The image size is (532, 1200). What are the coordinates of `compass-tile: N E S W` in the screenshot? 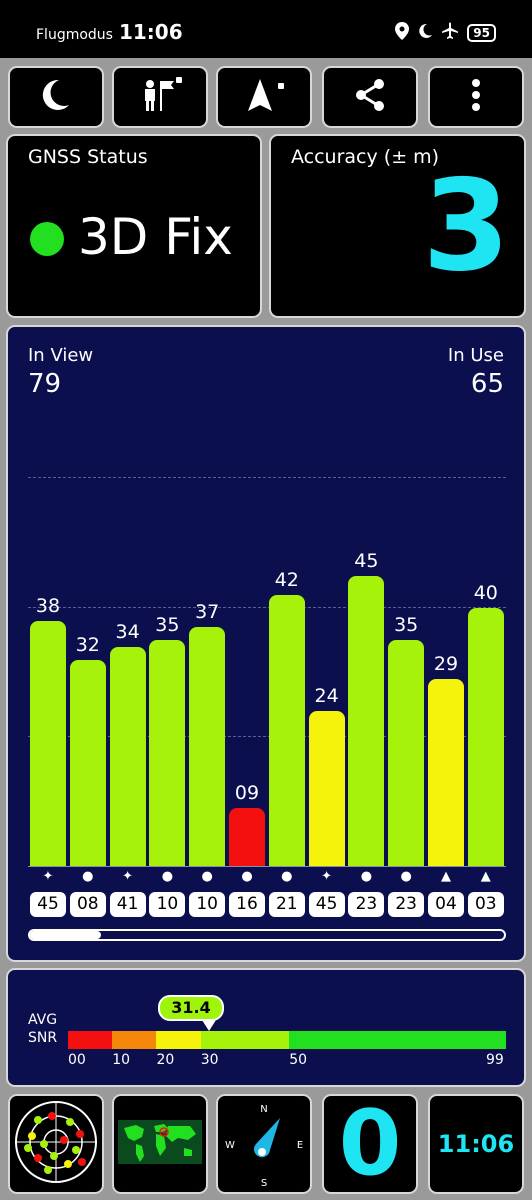 It's located at (264, 1144).